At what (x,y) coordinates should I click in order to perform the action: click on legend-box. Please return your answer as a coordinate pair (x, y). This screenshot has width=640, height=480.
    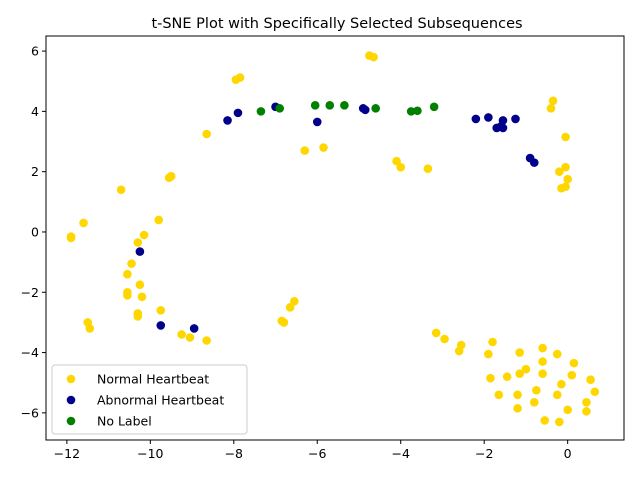
    Looking at the image, I should click on (149, 399).